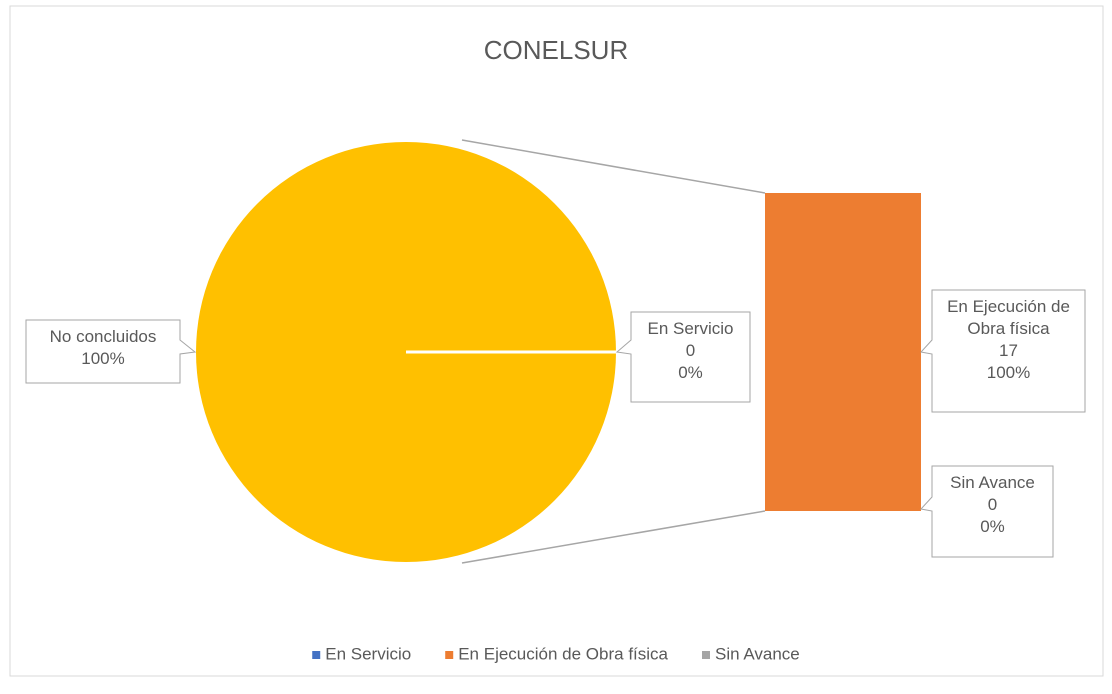  I want to click on data-label: No concluidos, so click(103, 336).